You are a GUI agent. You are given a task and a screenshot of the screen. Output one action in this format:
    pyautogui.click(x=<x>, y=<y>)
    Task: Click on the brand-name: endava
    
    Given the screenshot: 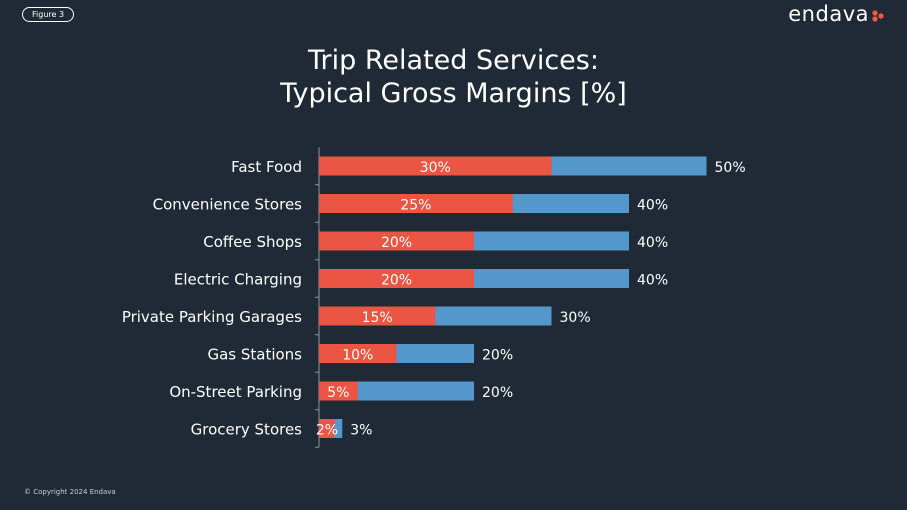 What is the action you would take?
    pyautogui.click(x=828, y=14)
    